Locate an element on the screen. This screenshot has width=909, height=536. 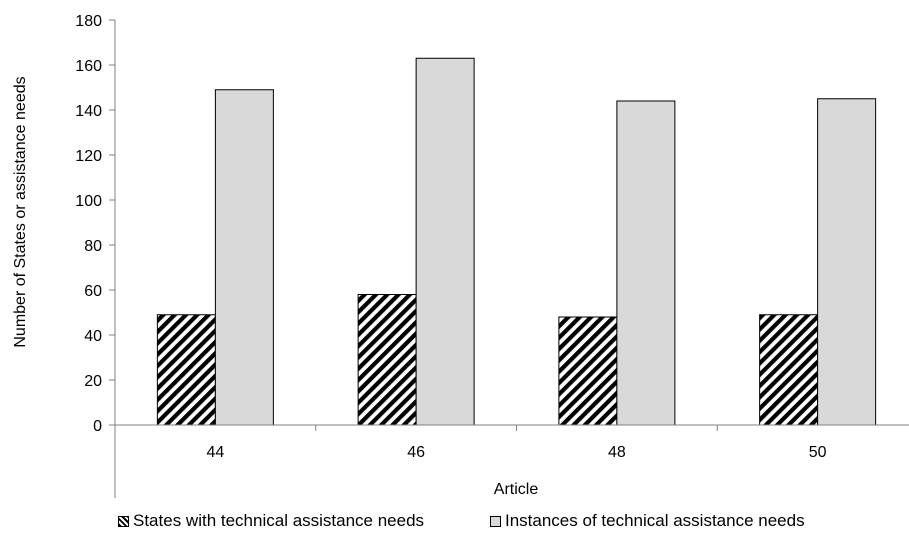
y-tick-label: 180 is located at coordinates (88, 21).